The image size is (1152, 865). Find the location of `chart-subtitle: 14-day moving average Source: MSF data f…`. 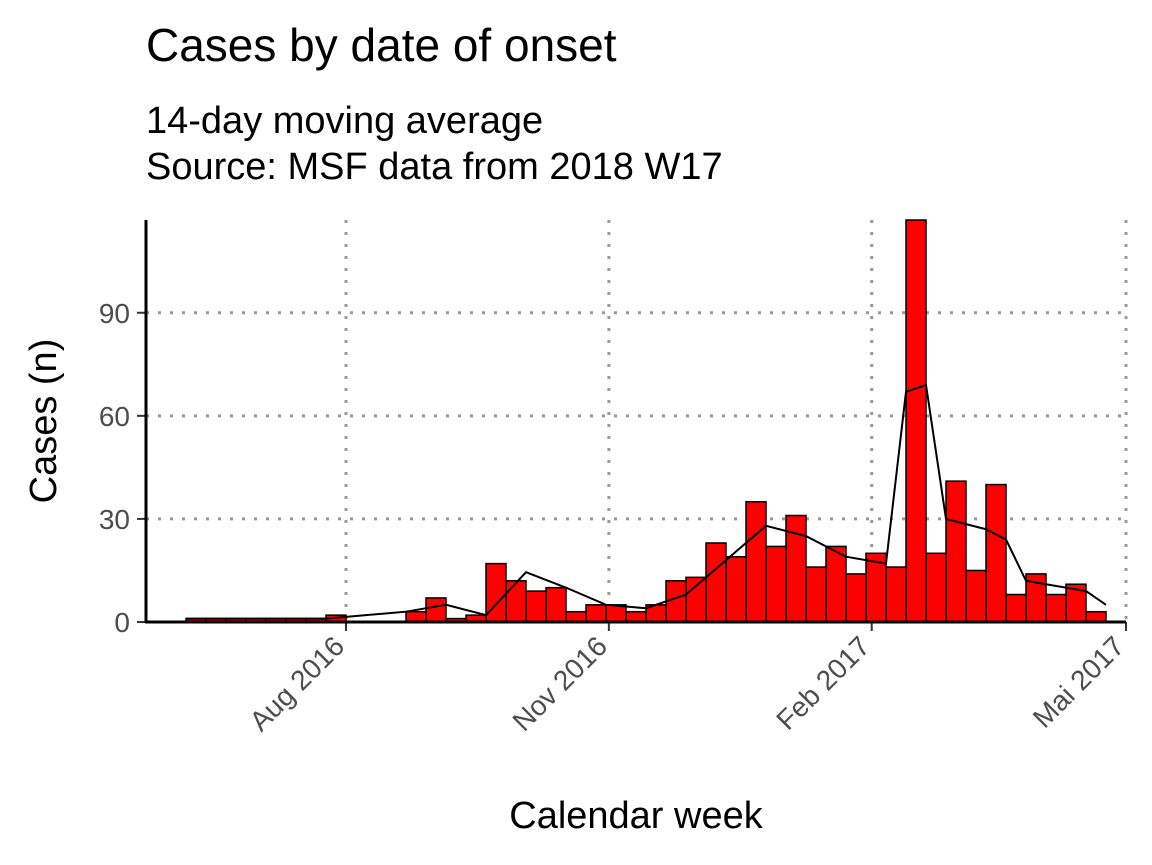

chart-subtitle: 14-day moving average Source: MSF data f… is located at coordinates (434, 144).